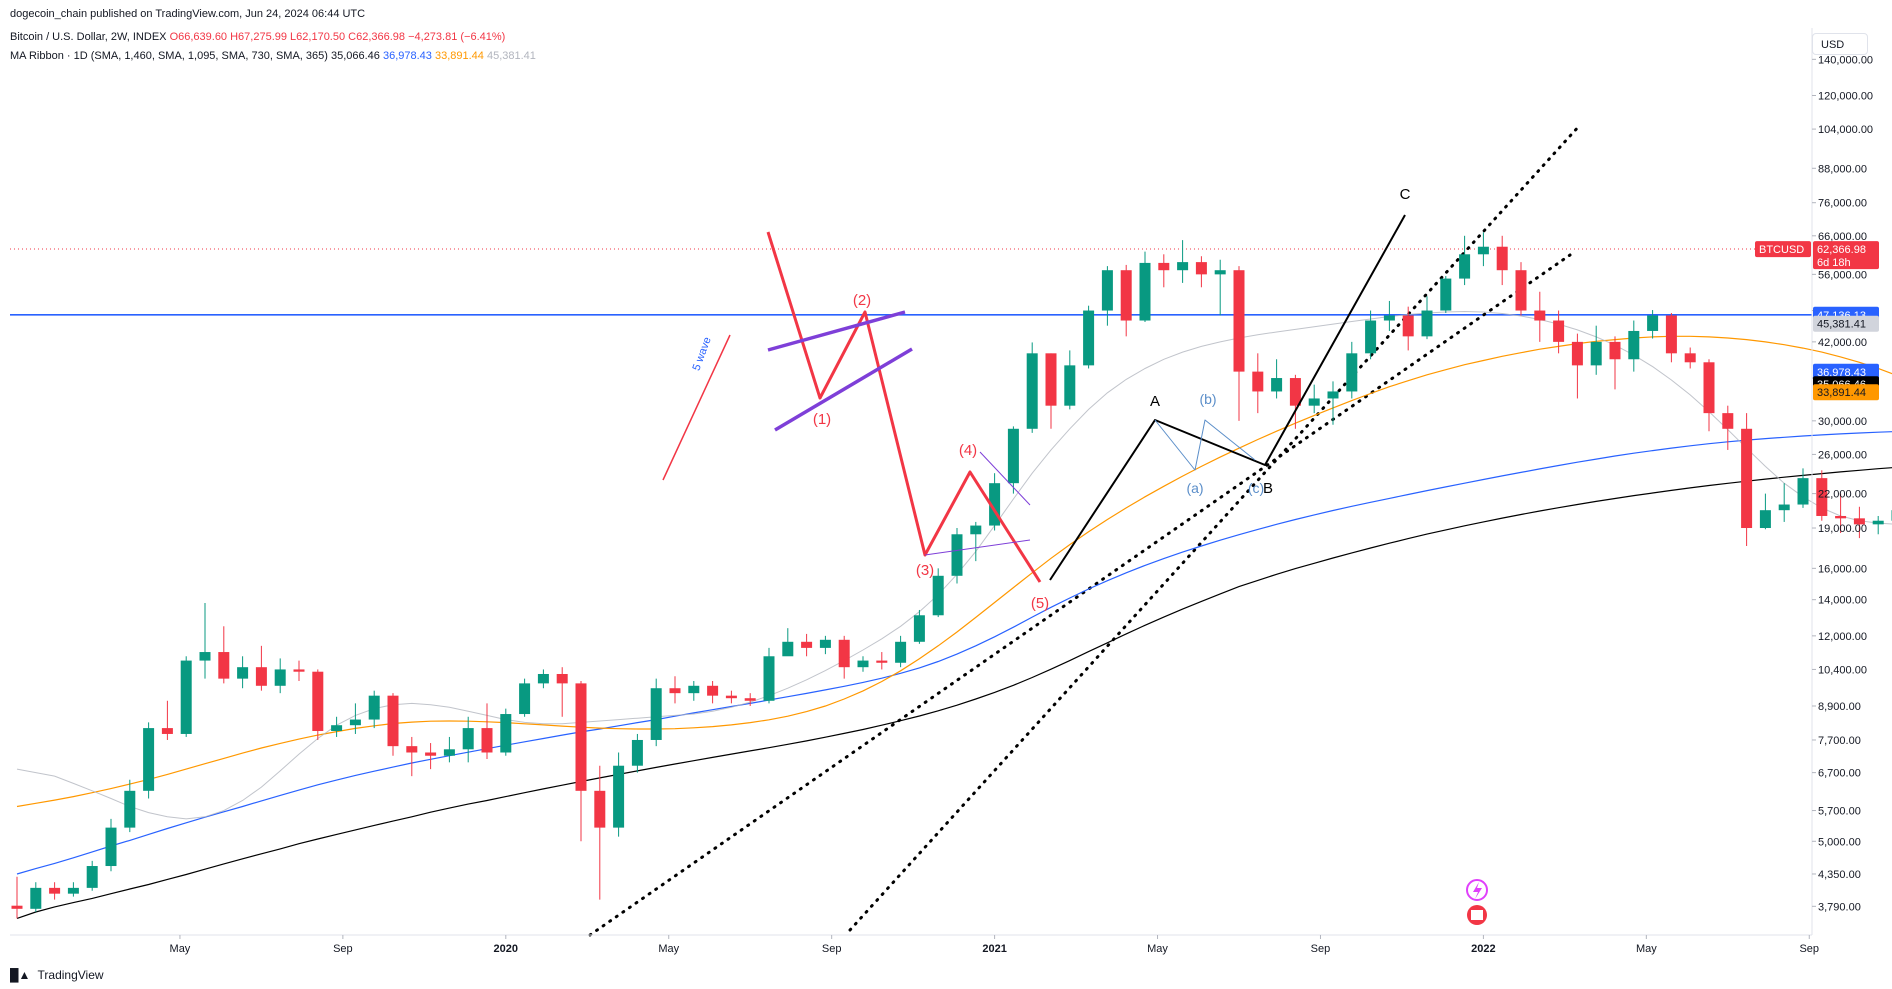  Describe the element at coordinates (1207, 399) in the screenshot. I see `wave-label-sub-b: (b)` at that location.